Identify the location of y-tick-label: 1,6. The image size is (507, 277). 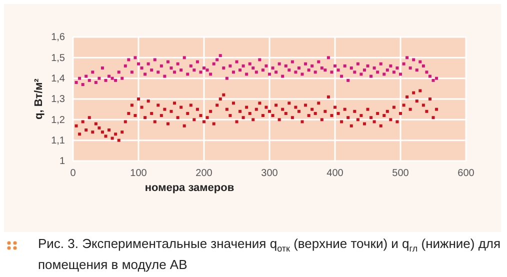
(58, 38).